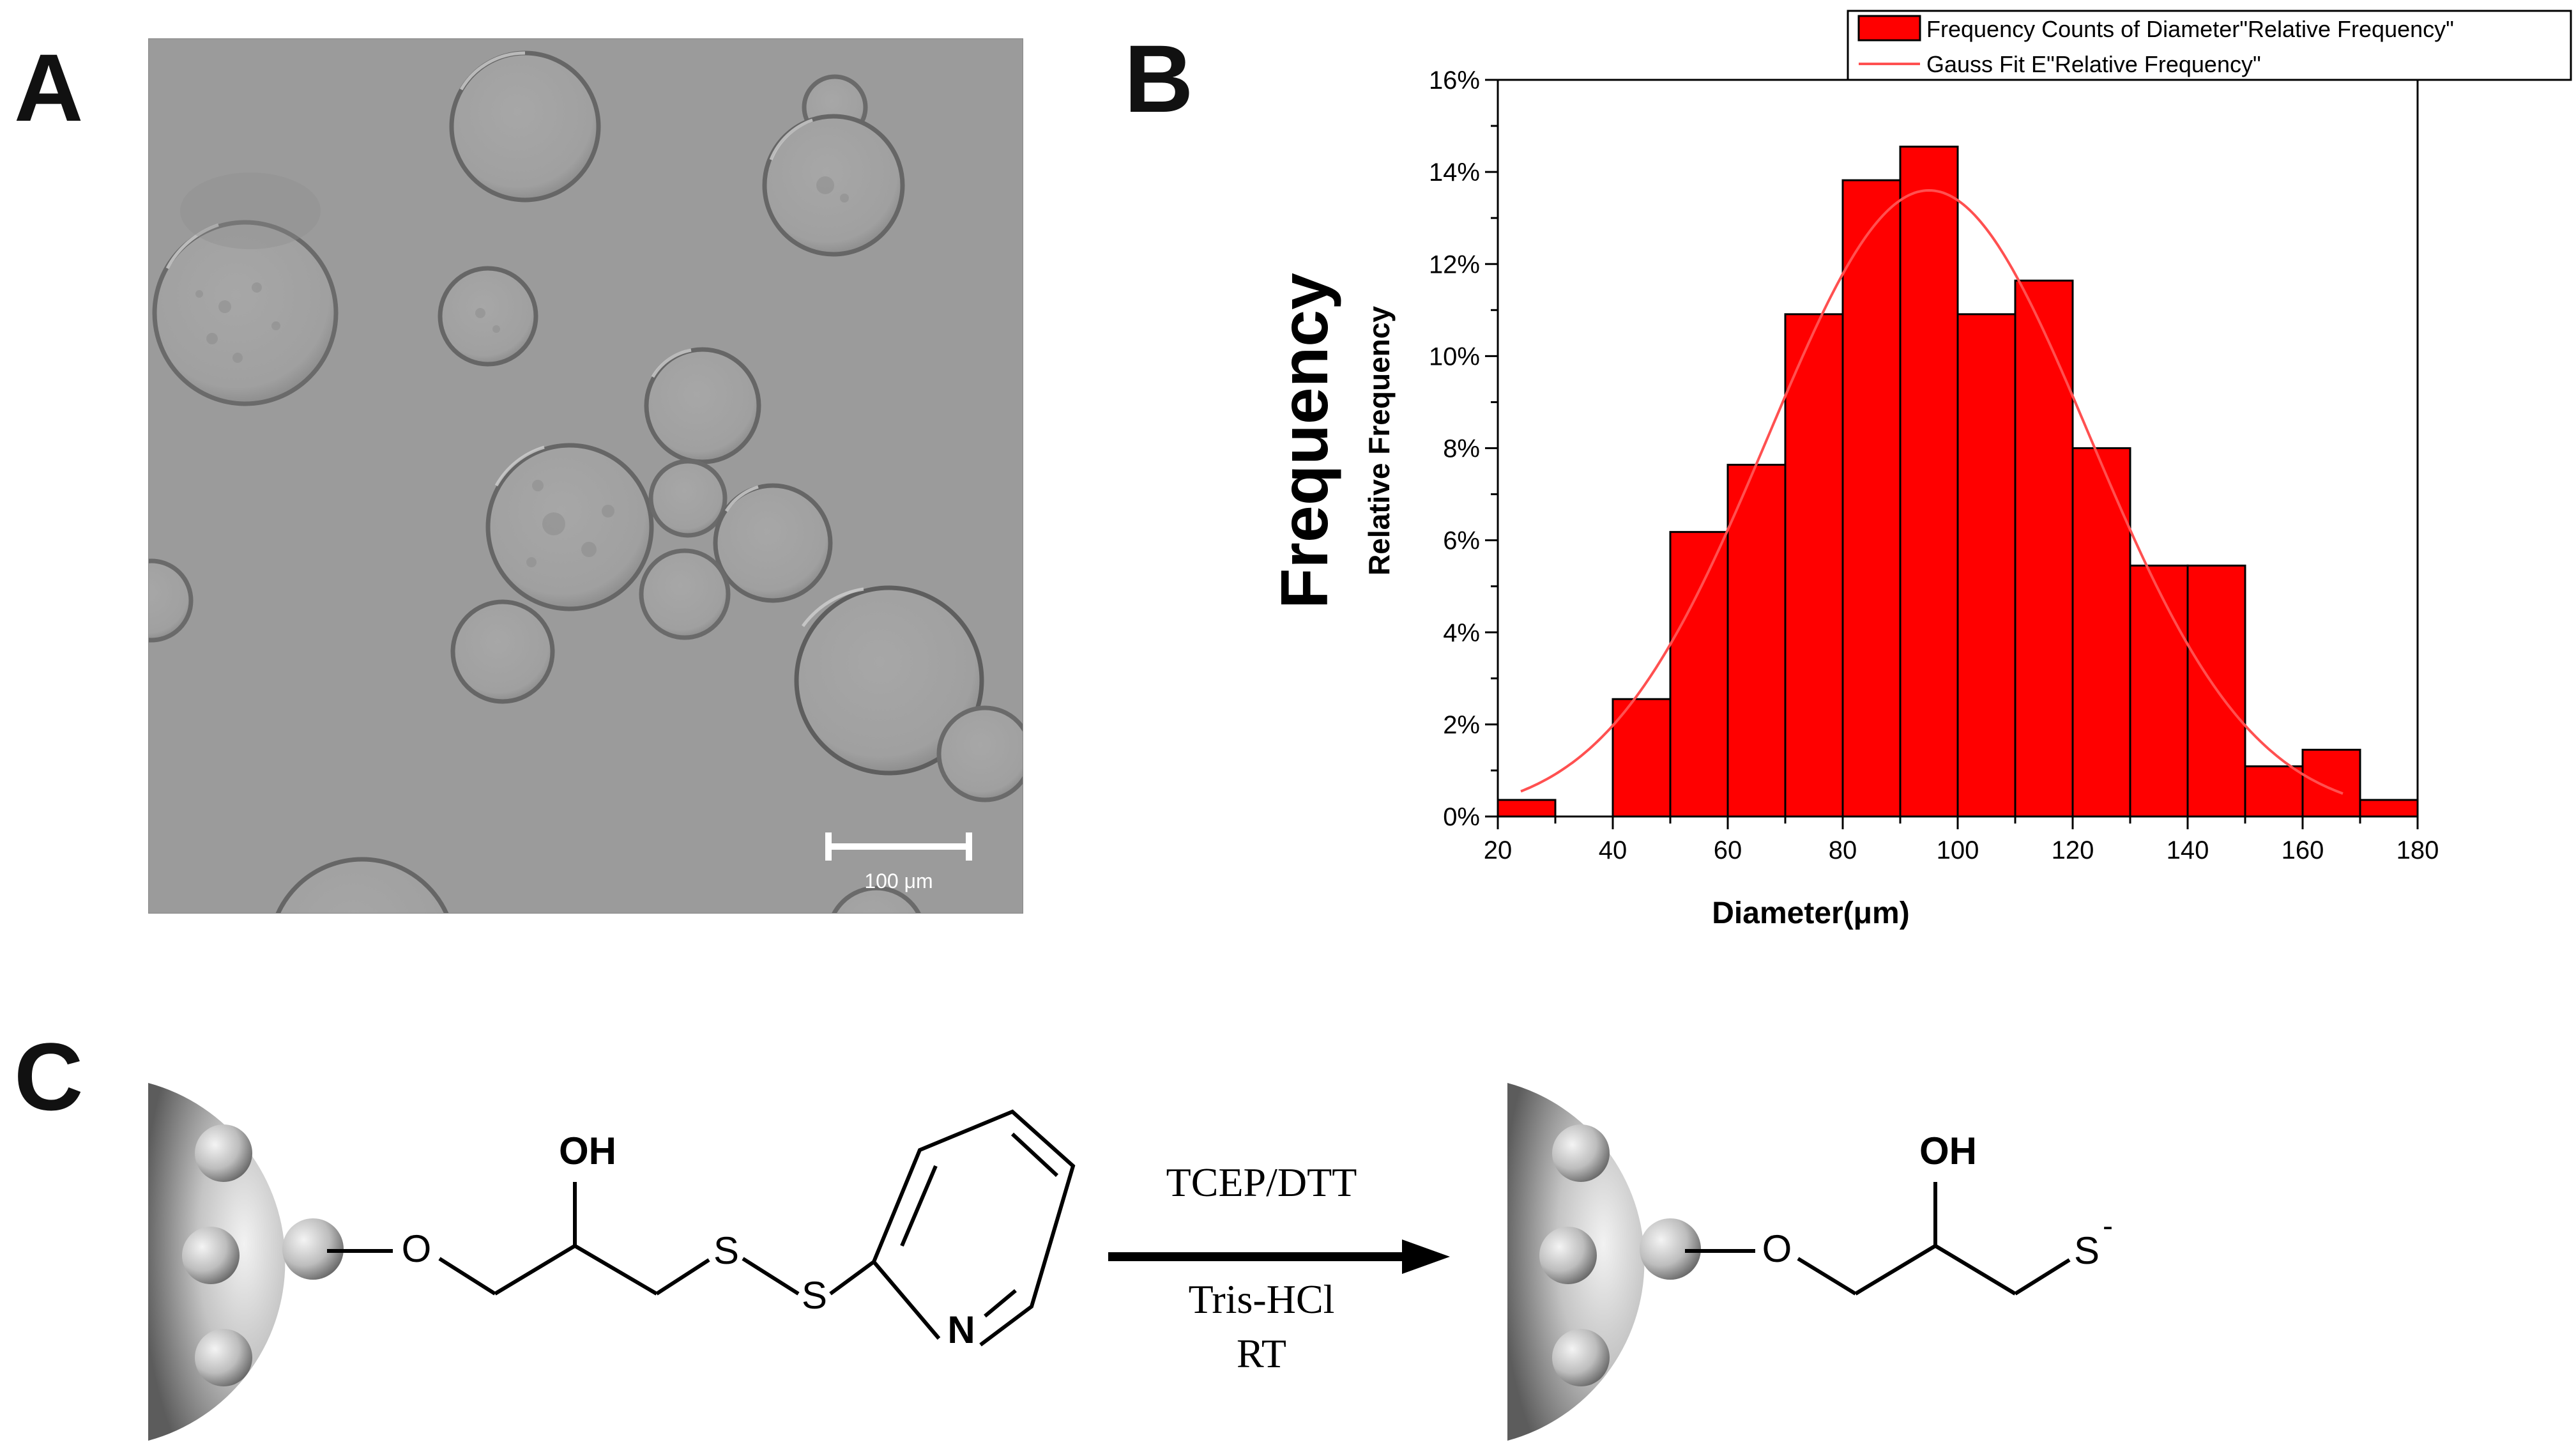 This screenshot has width=2576, height=1449. I want to click on x-tick-label: 80, so click(1843, 850).